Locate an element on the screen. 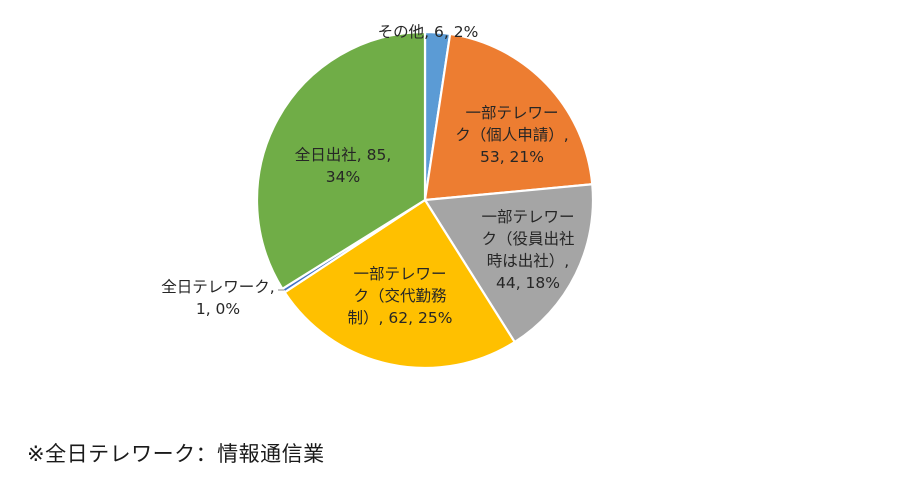  footnote: ※全日テレワーク：情報通信業 is located at coordinates (176, 454).